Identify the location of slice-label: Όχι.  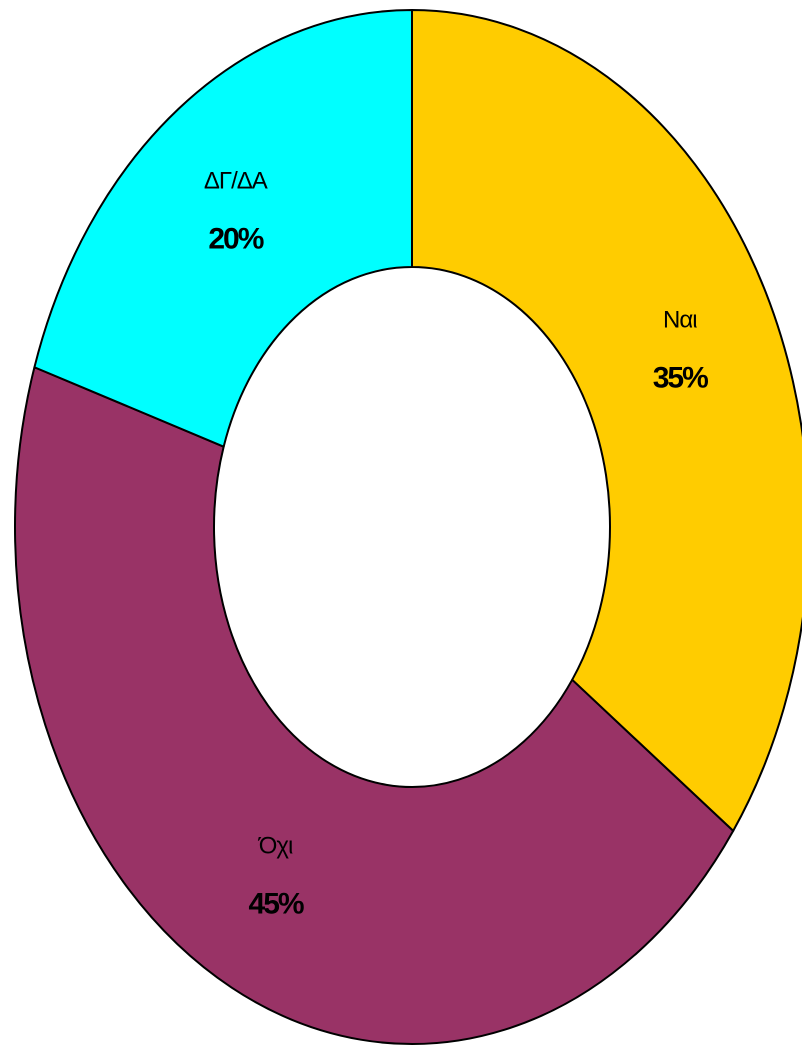
(275, 846).